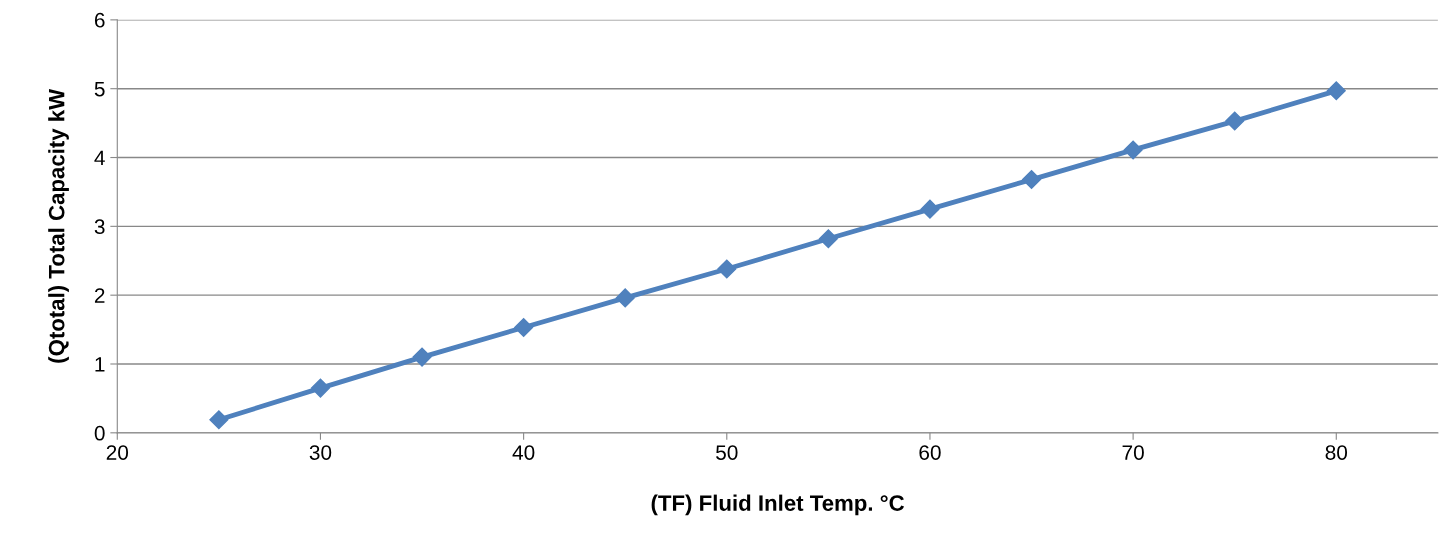 The image size is (1448, 537). Describe the element at coordinates (100, 364) in the screenshot. I see `y-tick-label: 1` at that location.